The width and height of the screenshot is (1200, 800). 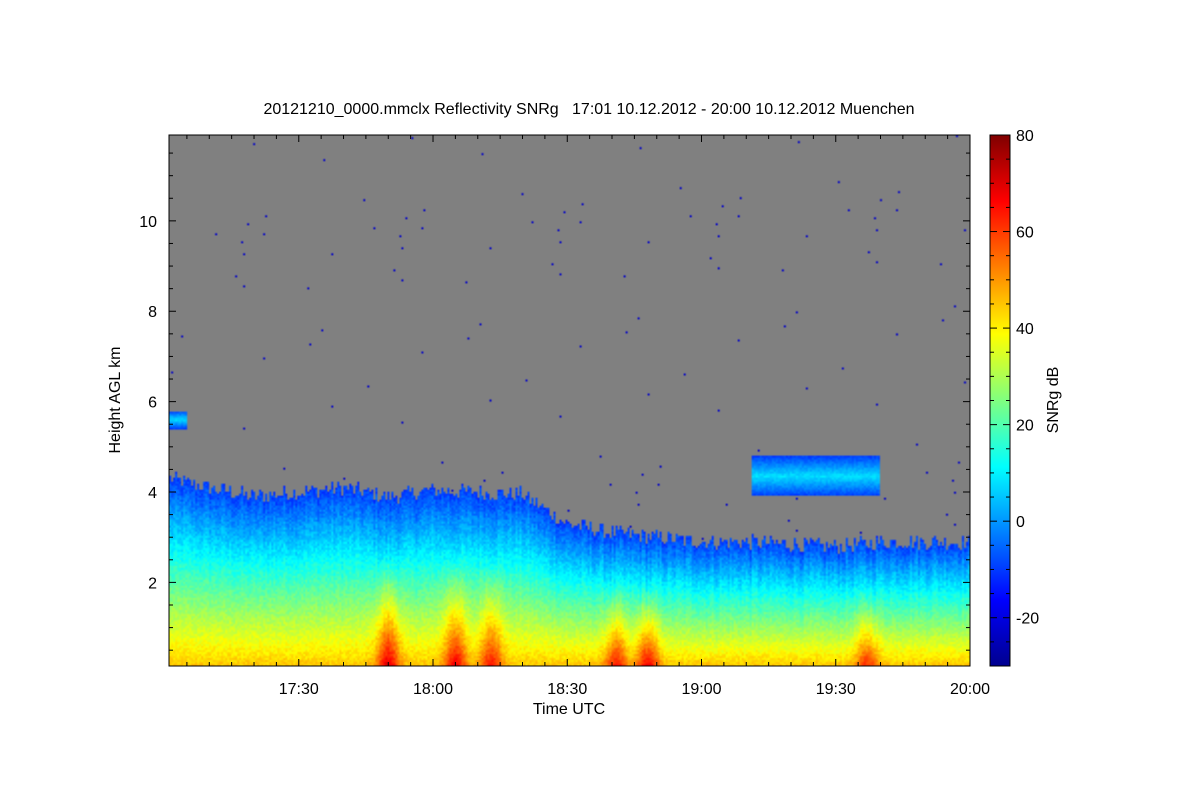 What do you see at coordinates (152, 403) in the screenshot?
I see `y-tick-label: 6` at bounding box center [152, 403].